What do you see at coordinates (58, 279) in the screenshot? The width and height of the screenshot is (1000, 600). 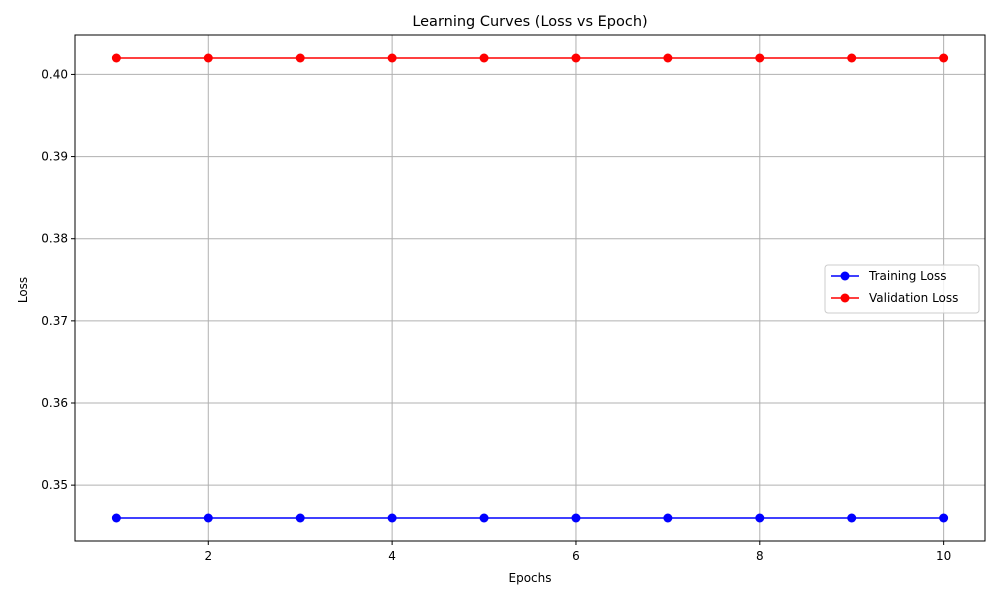 I see `y-axis-ticks: 0.35 0.36 0.37 0.38 0.39 0.40` at bounding box center [58, 279].